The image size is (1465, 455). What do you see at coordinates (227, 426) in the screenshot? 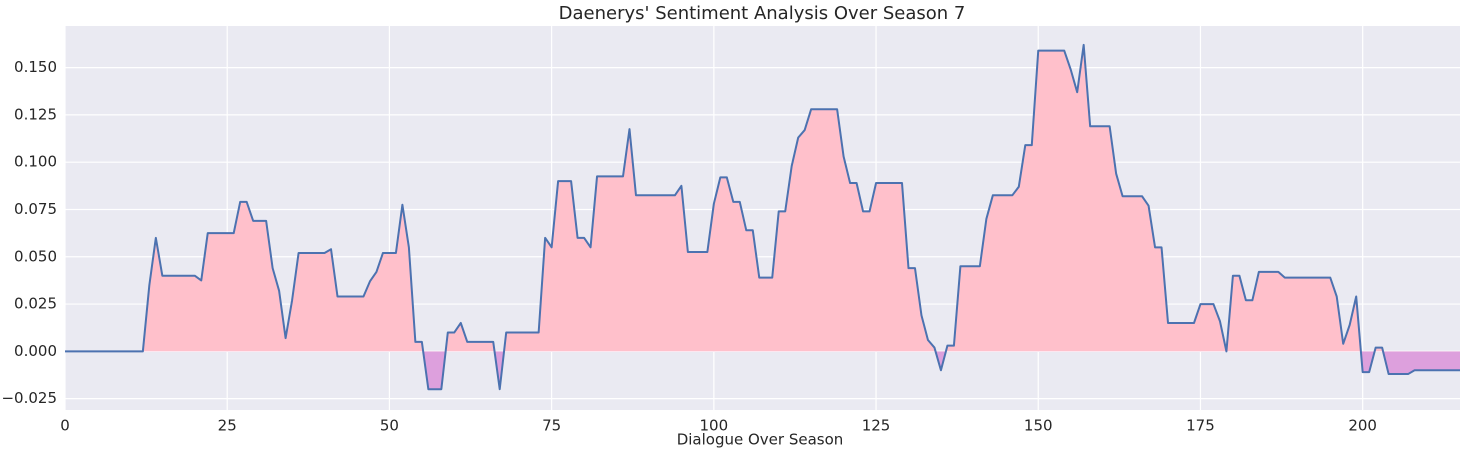
I see `x-tick-label: 25` at bounding box center [227, 426].